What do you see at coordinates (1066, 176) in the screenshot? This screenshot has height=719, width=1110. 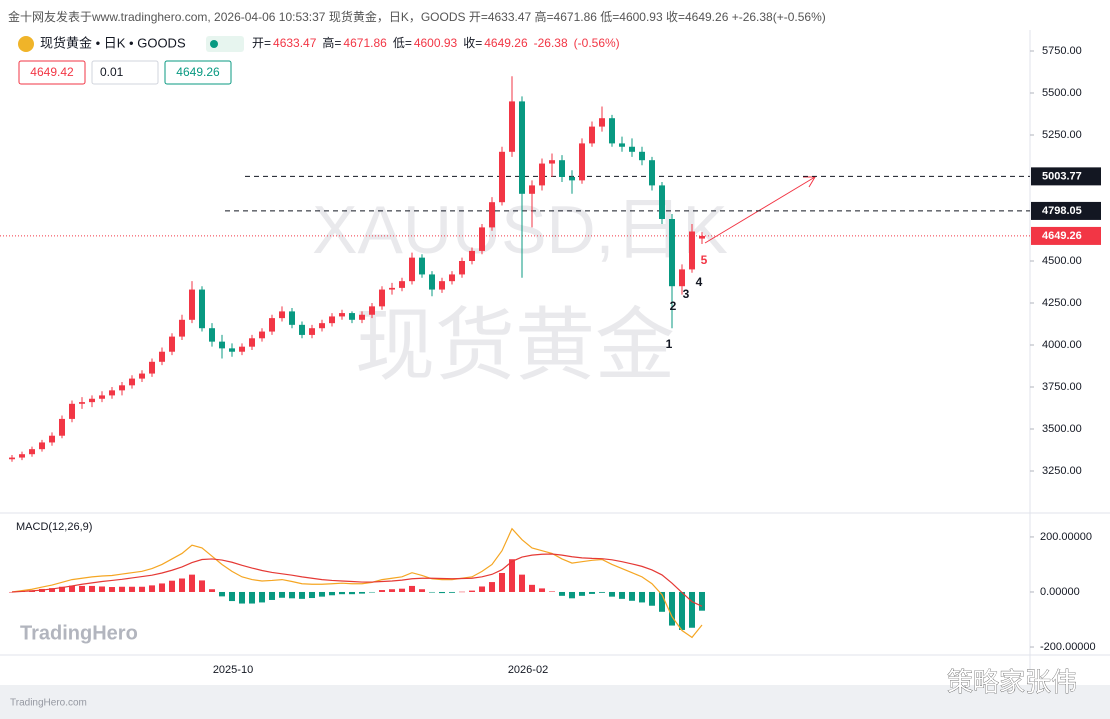 I see `price-label-box` at bounding box center [1066, 176].